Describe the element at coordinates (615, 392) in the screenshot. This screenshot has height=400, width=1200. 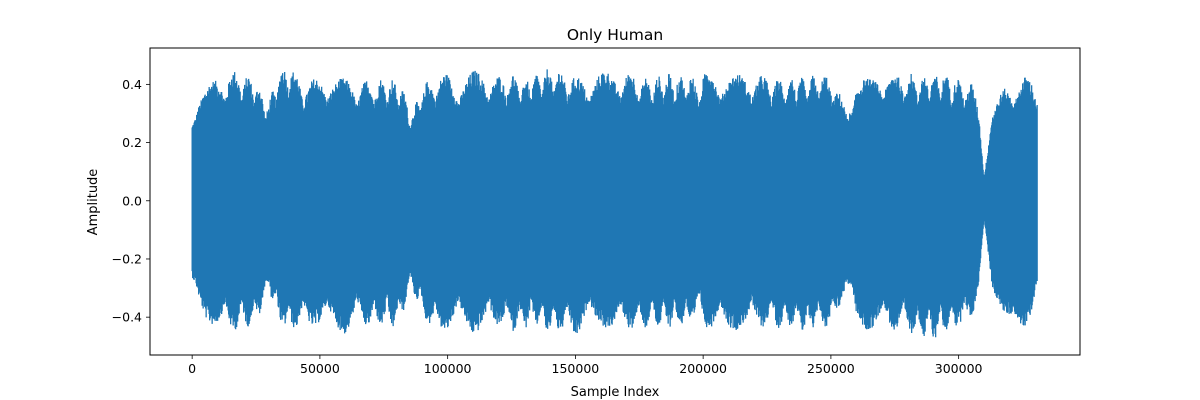
I see `x-axis-label: Sample Index` at that location.